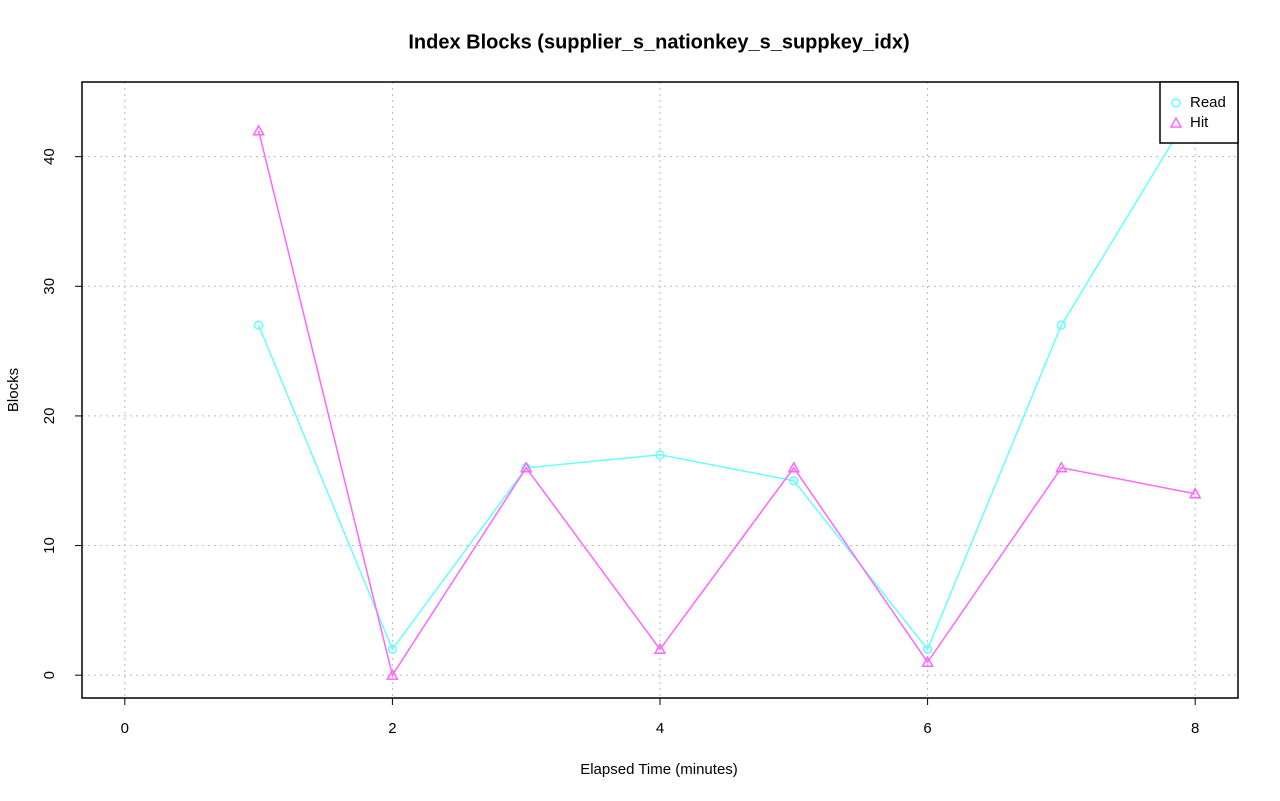  Describe the element at coordinates (1195, 728) in the screenshot. I see `x-tick-label: 8` at that location.